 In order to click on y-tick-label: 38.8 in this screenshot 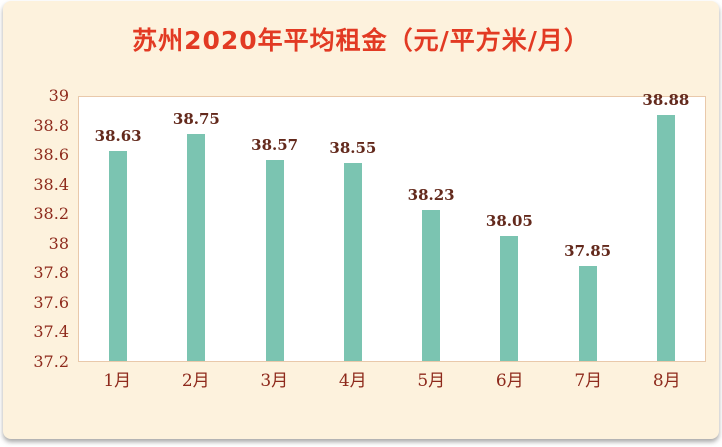, I will do `click(51, 125)`.